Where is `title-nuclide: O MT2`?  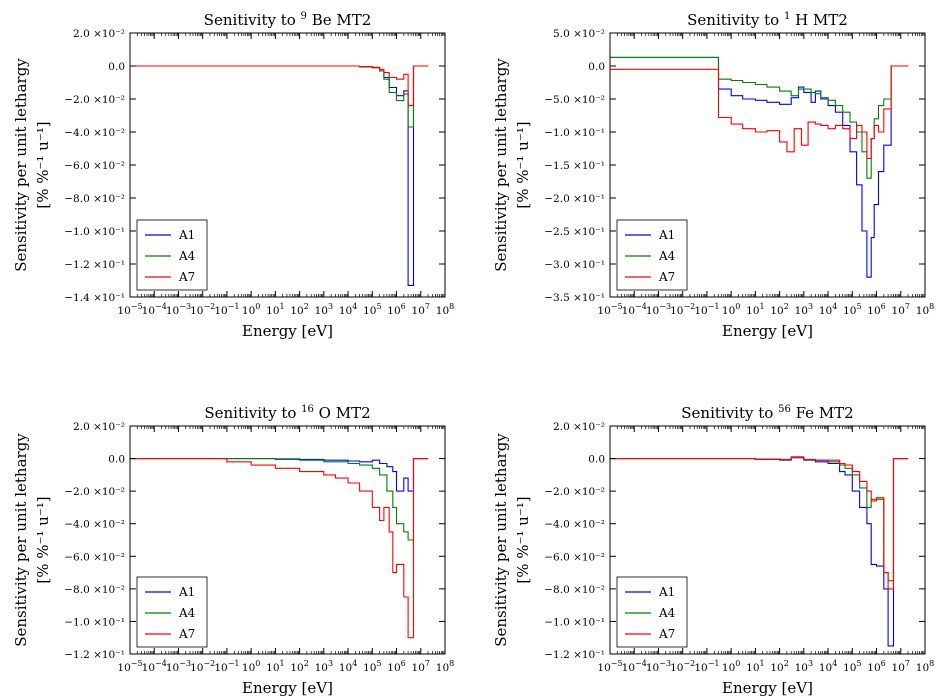 title-nuclide: O MT2 is located at coordinates (342, 413).